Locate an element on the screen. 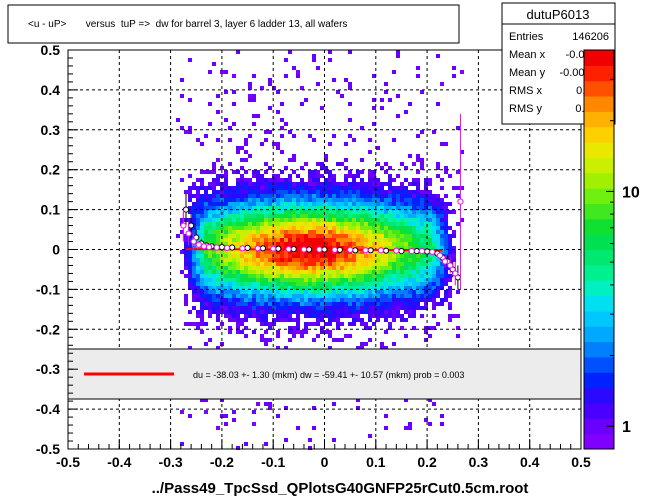 This screenshot has width=647, height=499. stats-label: Mean x is located at coordinates (527, 55).